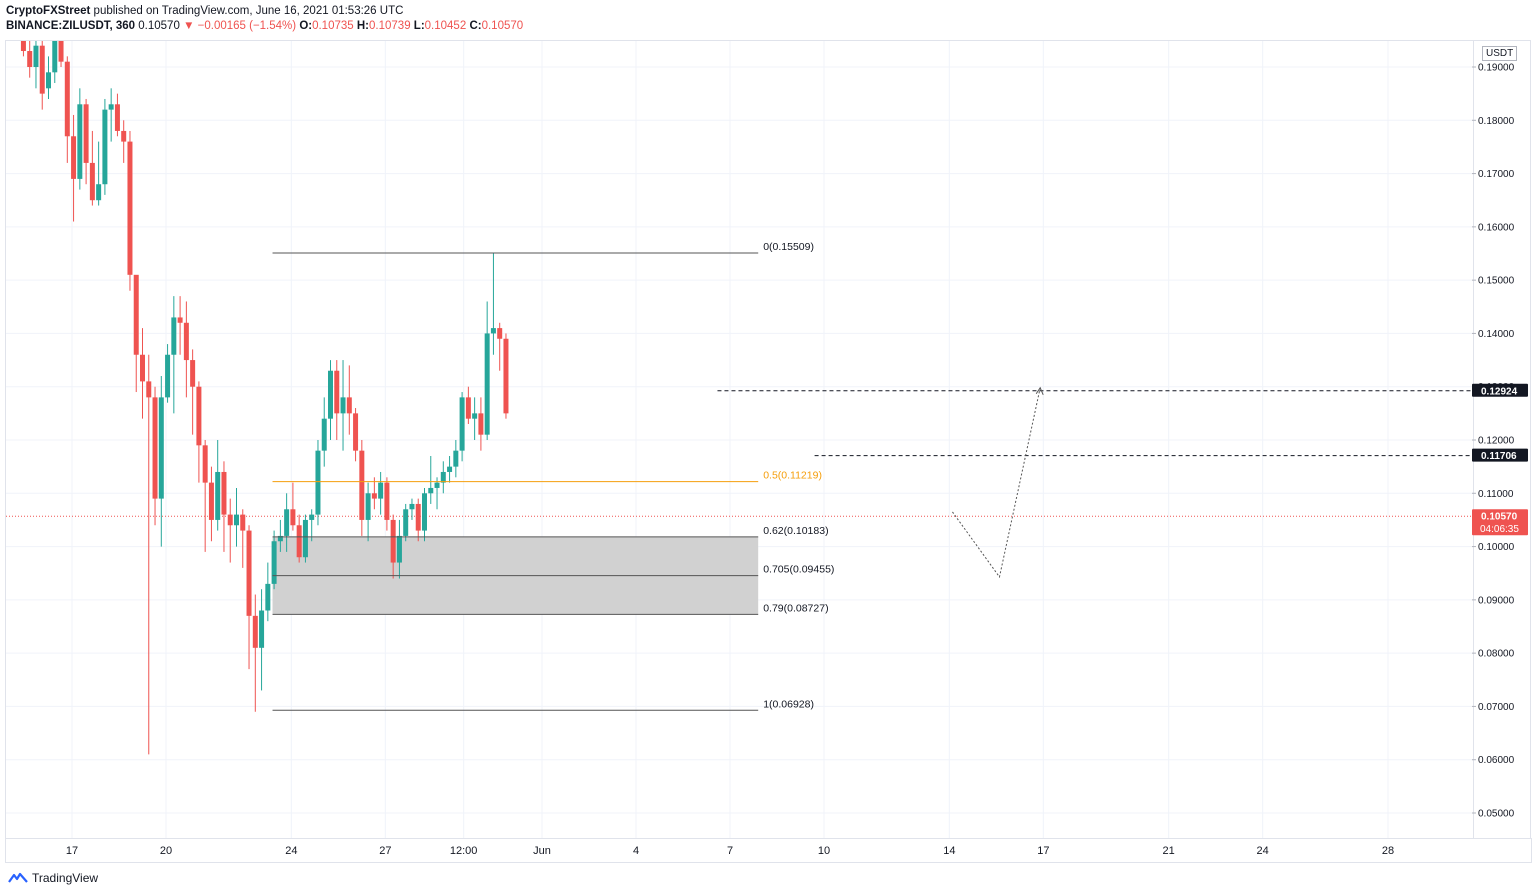 The width and height of the screenshot is (1536, 895). I want to click on x-tick-label: 28, so click(1388, 851).